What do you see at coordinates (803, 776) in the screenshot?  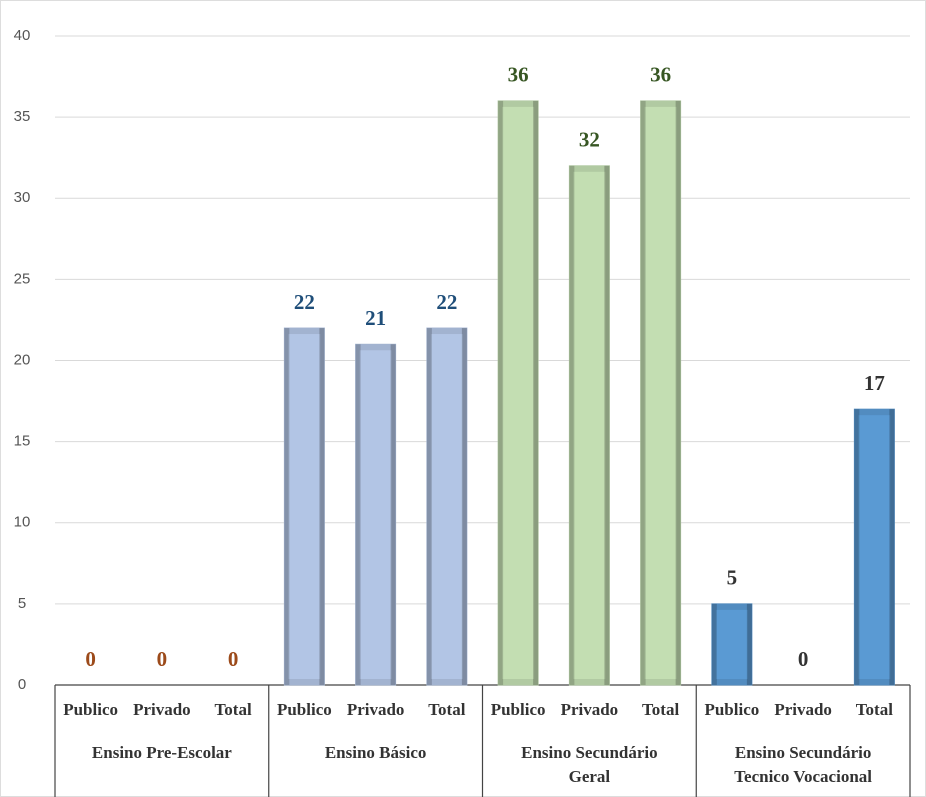 I see `group-label: Tecnico Vocacional` at bounding box center [803, 776].